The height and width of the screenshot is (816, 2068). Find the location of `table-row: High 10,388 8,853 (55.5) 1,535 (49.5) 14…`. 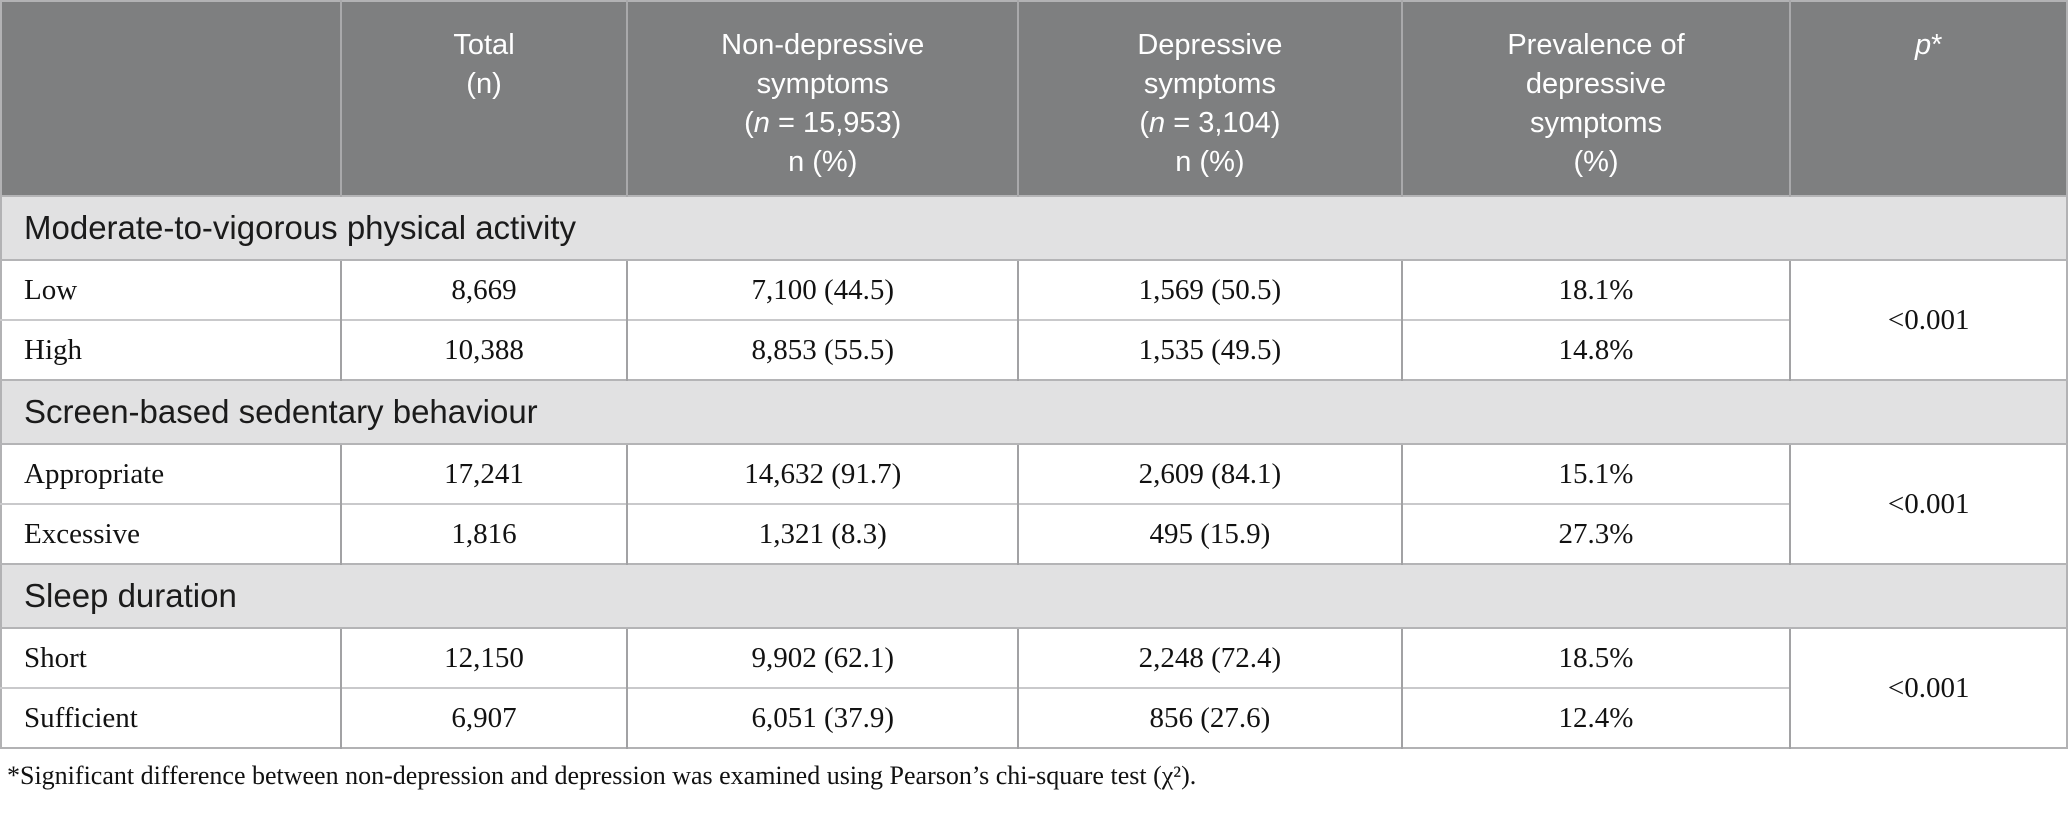

table-row: High 10,388 8,853 (55.5) 1,535 (49.5) 14… is located at coordinates (1034, 349).